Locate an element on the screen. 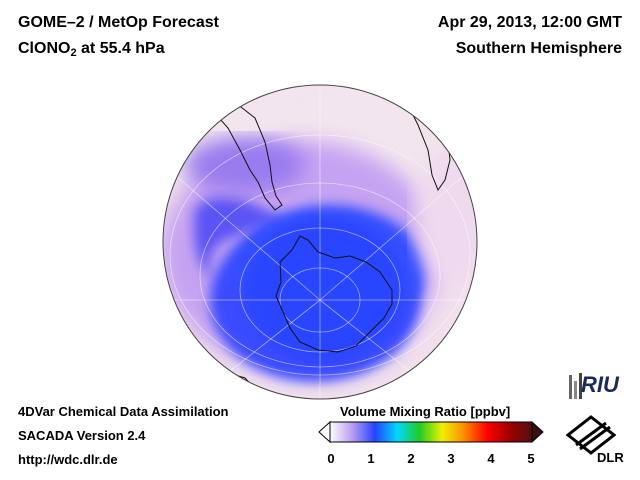  species-label: ClONO2 at 55.4 hPa is located at coordinates (91, 49).